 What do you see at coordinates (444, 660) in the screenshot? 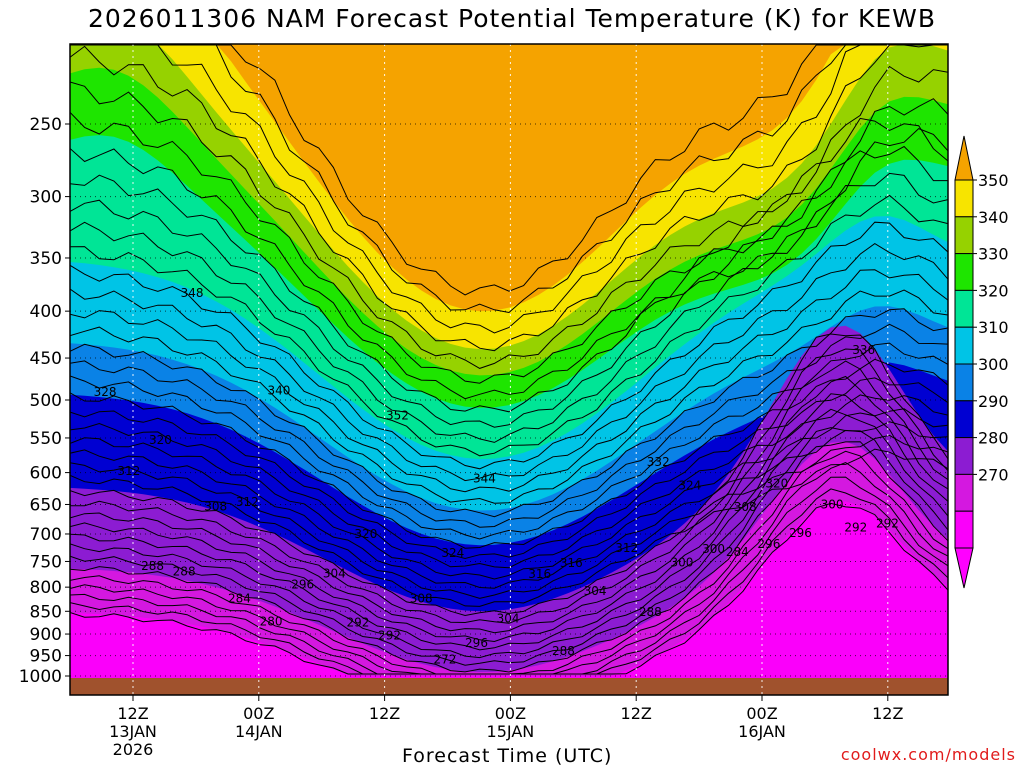
I see `contour-label-text: 272` at bounding box center [444, 660].